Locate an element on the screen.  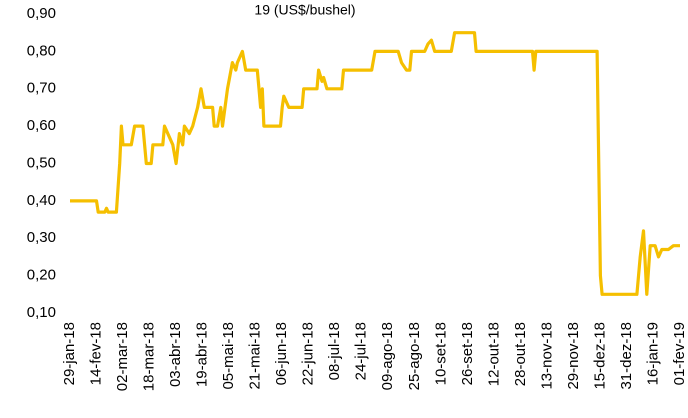
x-tick-label: 13-nov-18 is located at coordinates (546, 356).